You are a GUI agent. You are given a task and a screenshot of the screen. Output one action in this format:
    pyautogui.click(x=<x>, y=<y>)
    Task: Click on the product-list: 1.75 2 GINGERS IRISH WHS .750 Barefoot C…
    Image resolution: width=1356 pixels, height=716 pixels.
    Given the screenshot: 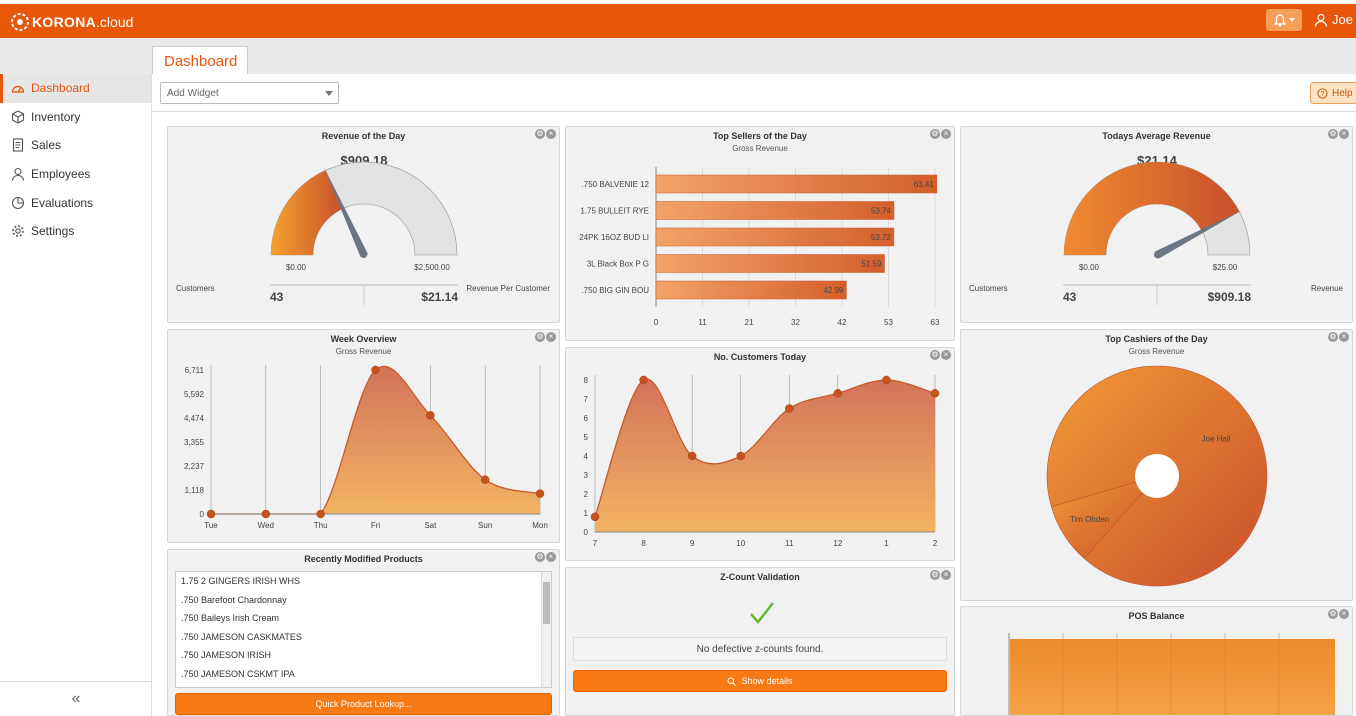 What is the action you would take?
    pyautogui.click(x=363, y=629)
    